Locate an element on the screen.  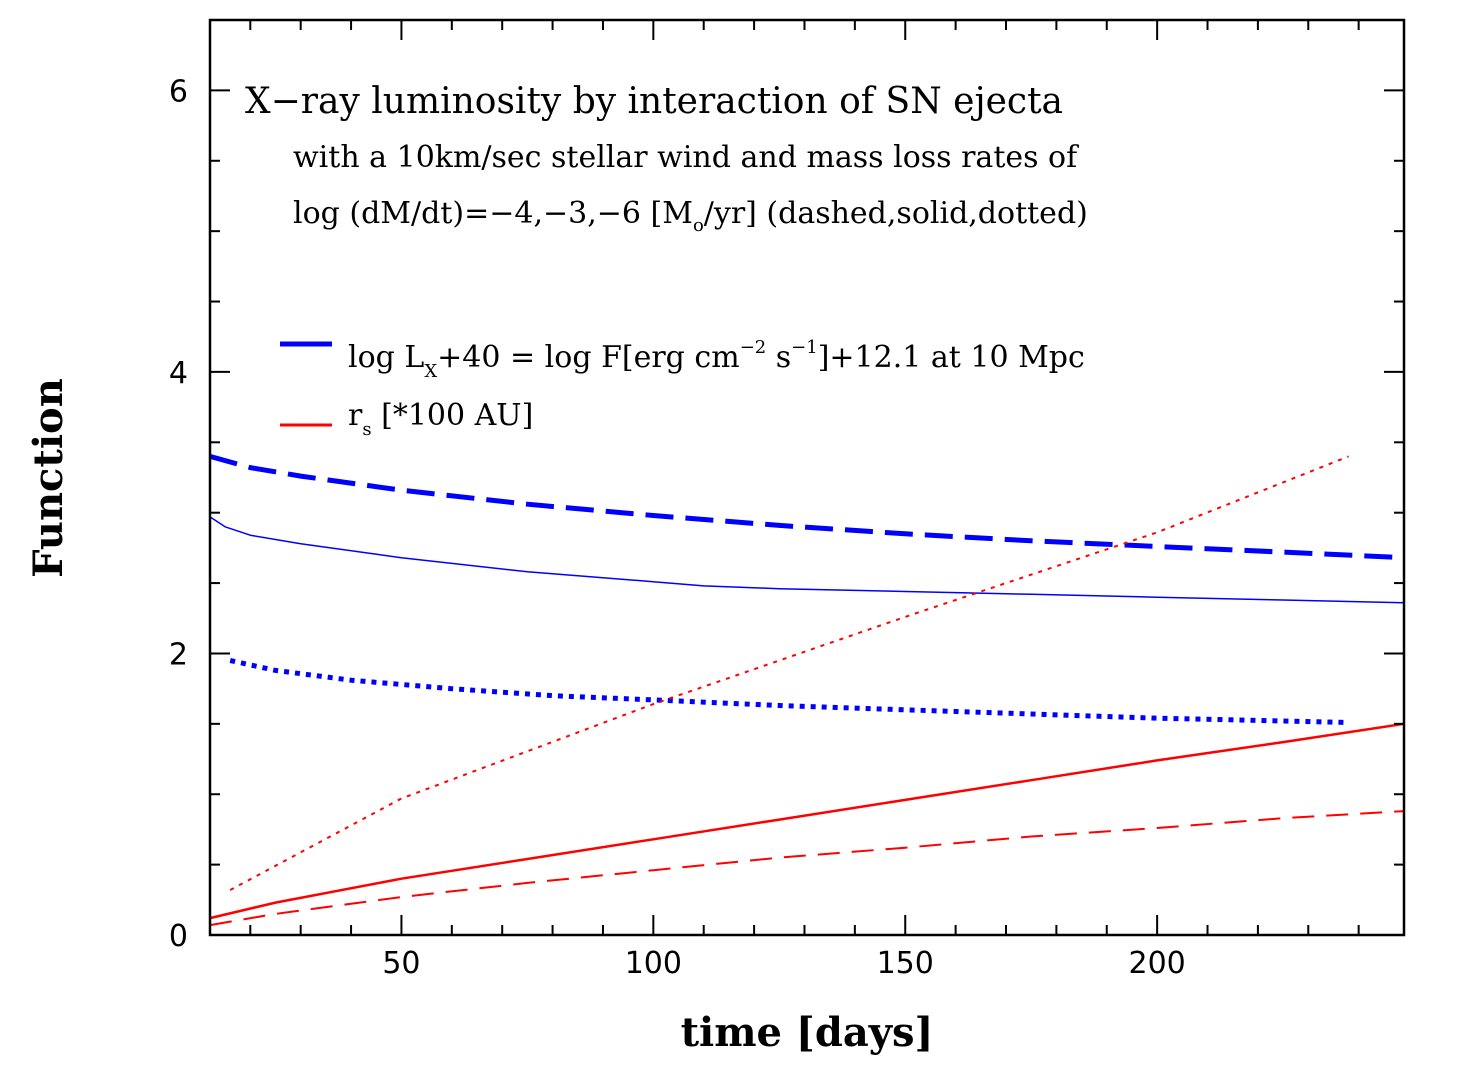
legend-blue-part1: log L is located at coordinates (386, 357).